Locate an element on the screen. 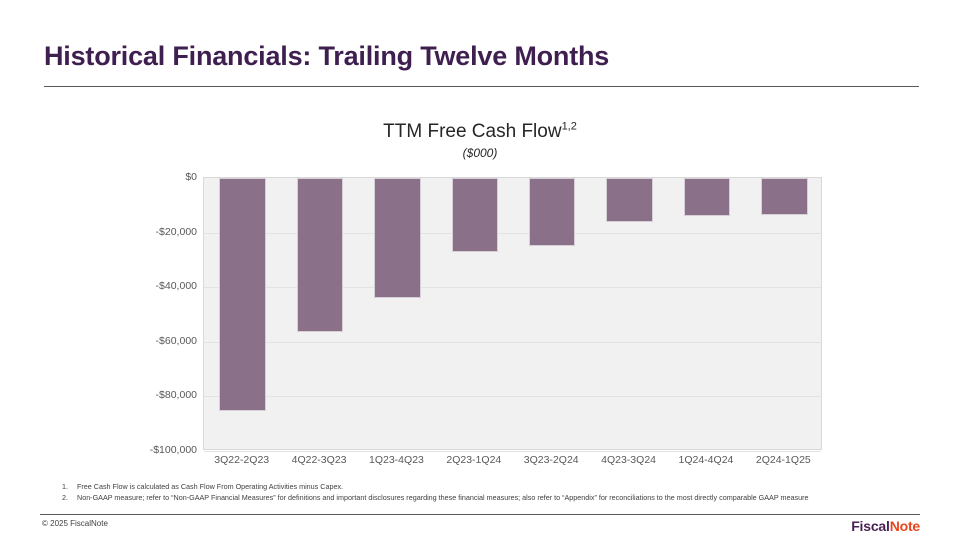  chart-title: TTM Free Cash Flow1,2 is located at coordinates (480, 132).